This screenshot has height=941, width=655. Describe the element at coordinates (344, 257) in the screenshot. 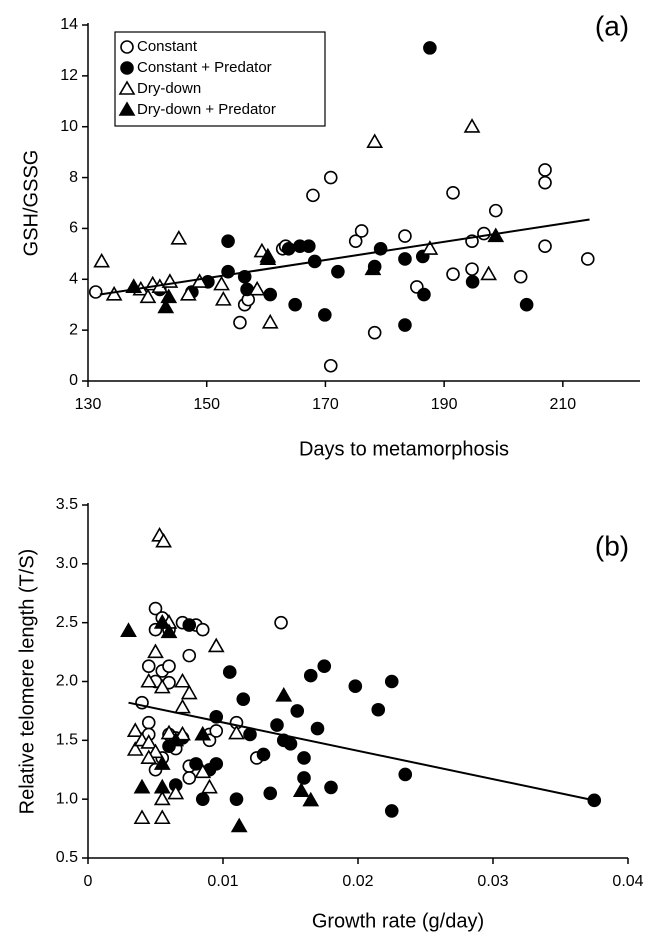

I see `fit-line` at that location.